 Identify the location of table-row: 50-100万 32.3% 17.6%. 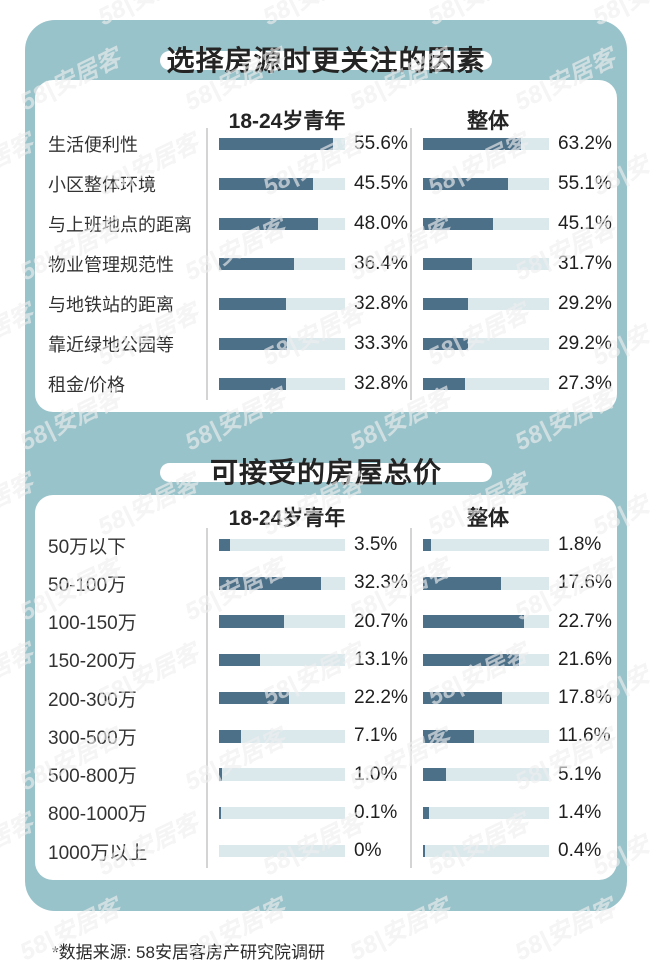
(326, 583).